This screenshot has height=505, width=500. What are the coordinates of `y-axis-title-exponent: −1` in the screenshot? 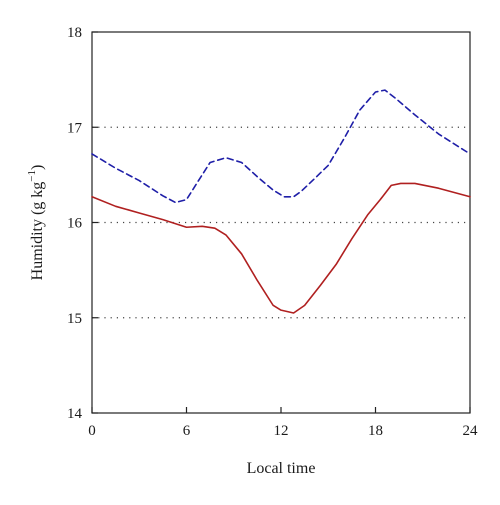 It's located at (32, 176).